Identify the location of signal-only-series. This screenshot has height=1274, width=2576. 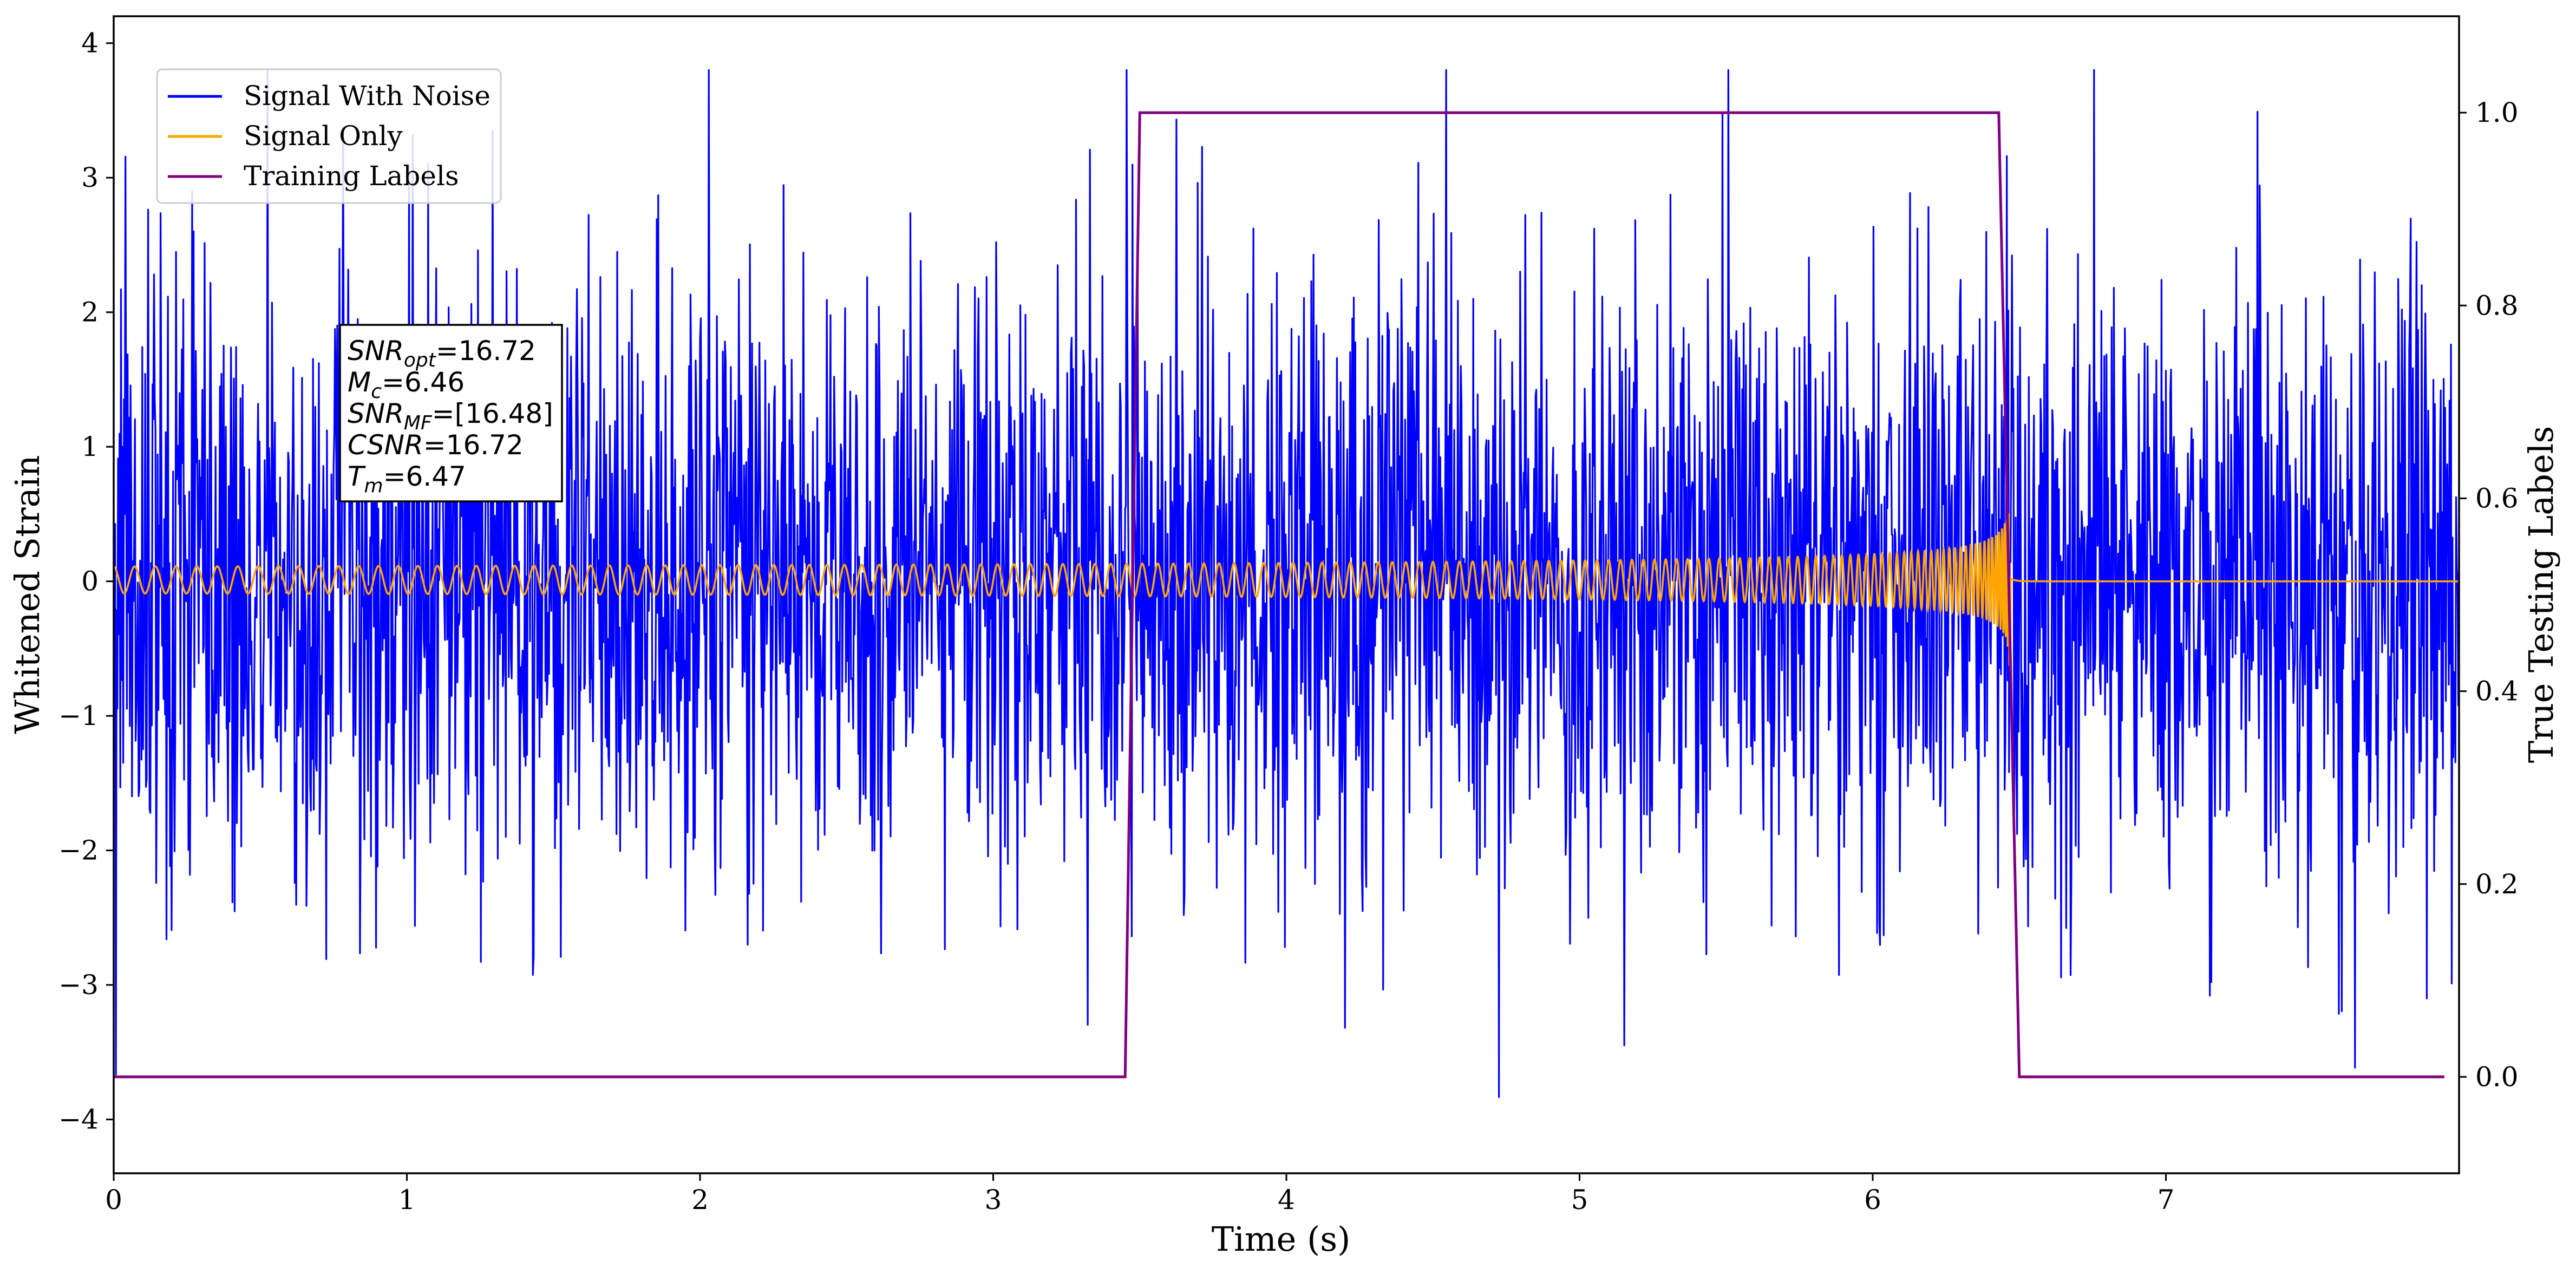
(1287, 590).